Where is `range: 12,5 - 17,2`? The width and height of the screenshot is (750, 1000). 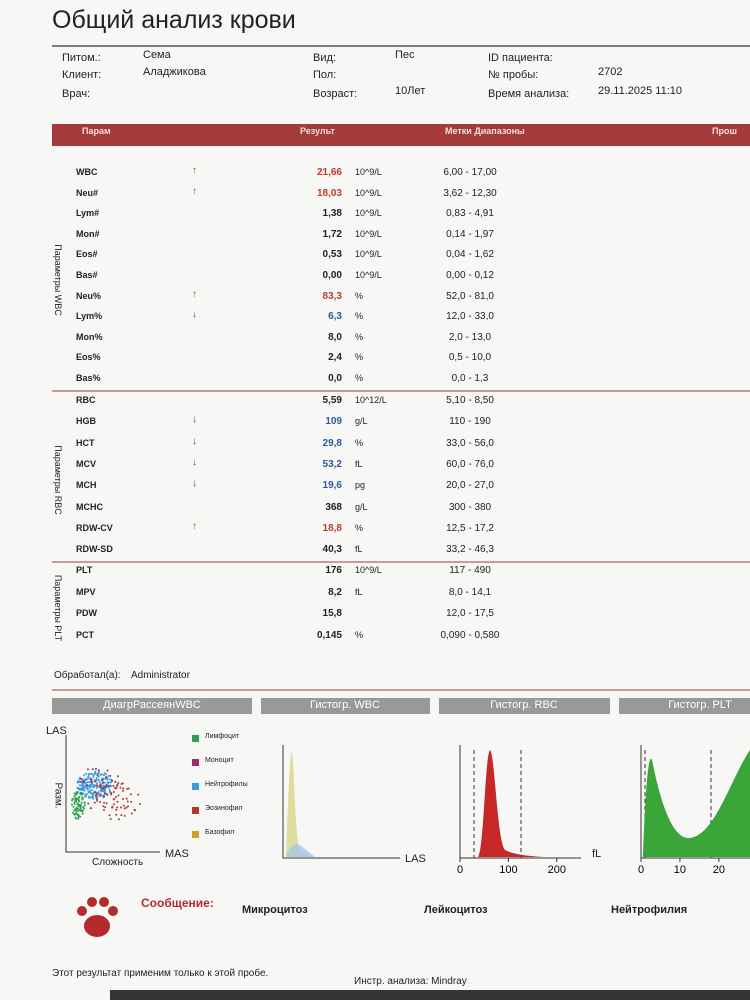 range: 12,5 - 17,2 is located at coordinates (470, 528).